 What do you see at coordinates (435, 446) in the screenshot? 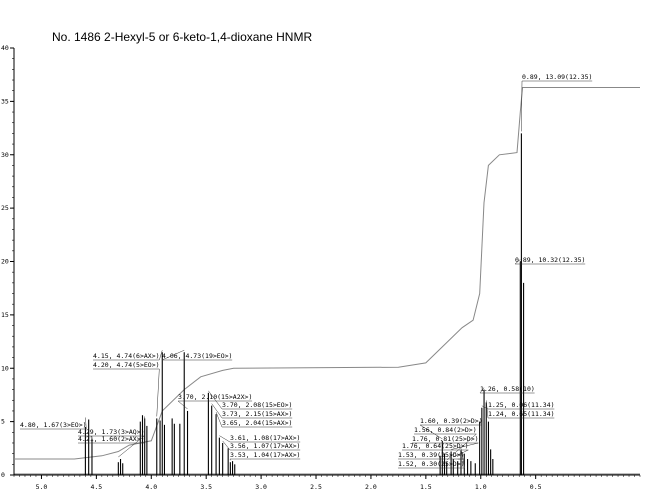
I see `peak-annotation: 1.76, 0.64(25>D>)` at bounding box center [435, 446].